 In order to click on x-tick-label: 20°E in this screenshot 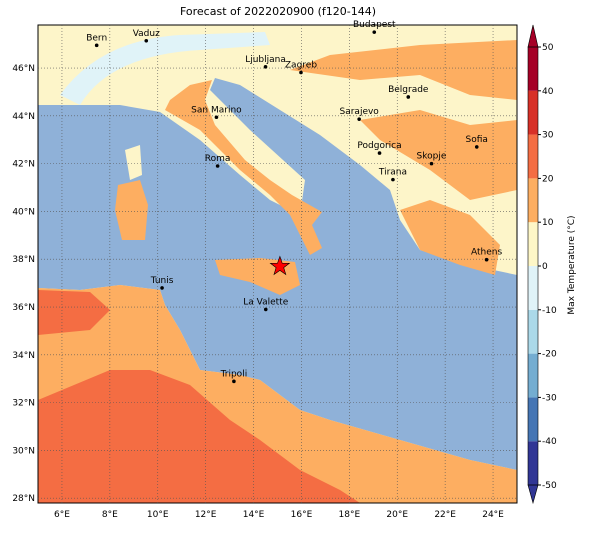, I will do `click(397, 515)`.